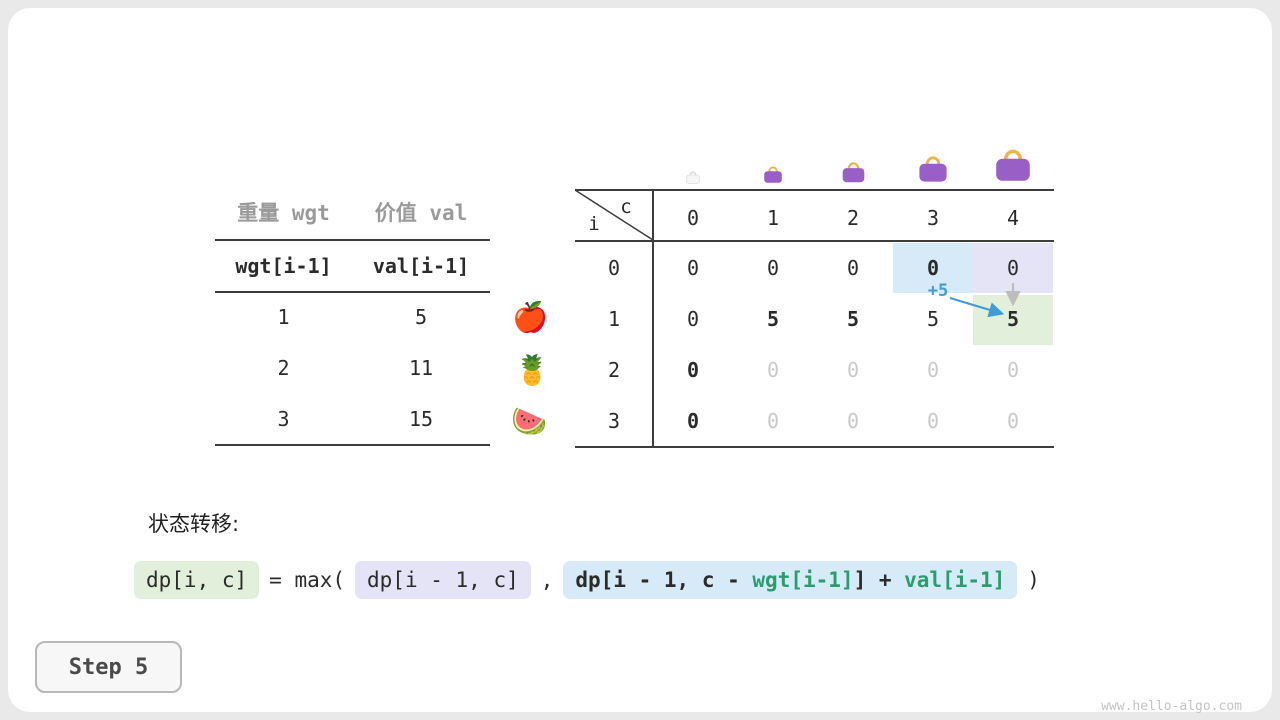  I want to click on plus-five-annotation: +5, so click(938, 291).